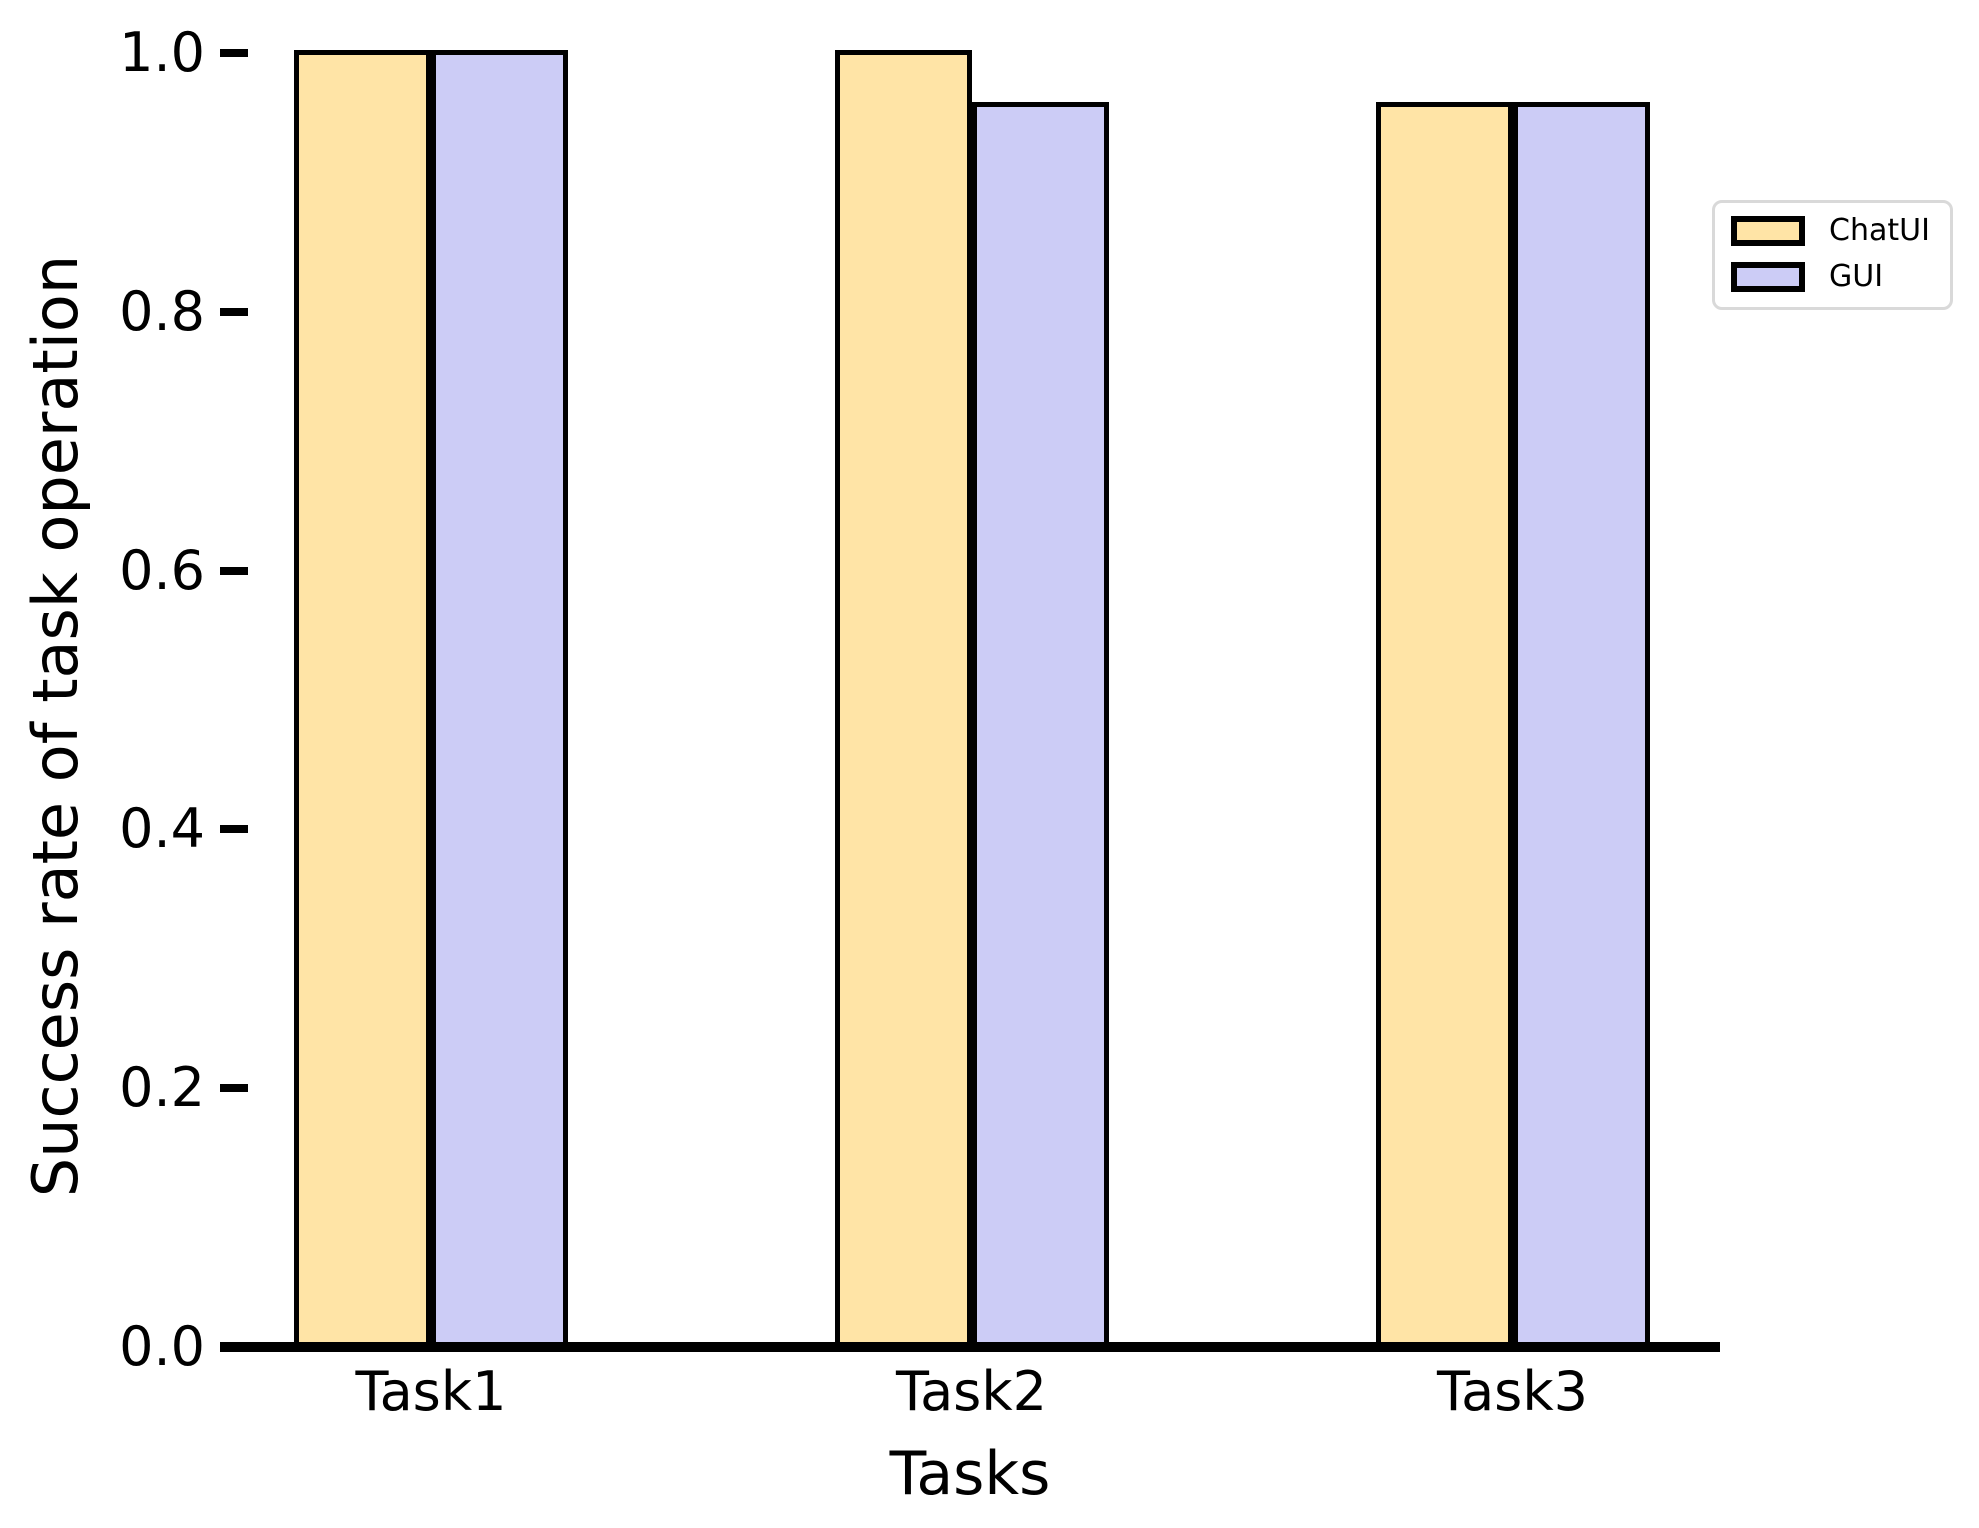 The image size is (1979, 1528). Describe the element at coordinates (431, 1391) in the screenshot. I see `x-tick-label: Task1` at that location.